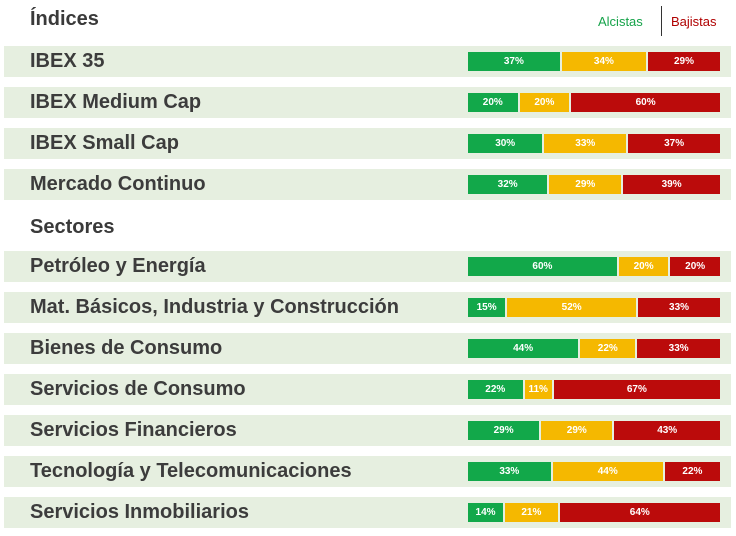 The image size is (736, 536). What do you see at coordinates (126, 348) in the screenshot?
I see `row-label: Bienes de Consumo` at bounding box center [126, 348].